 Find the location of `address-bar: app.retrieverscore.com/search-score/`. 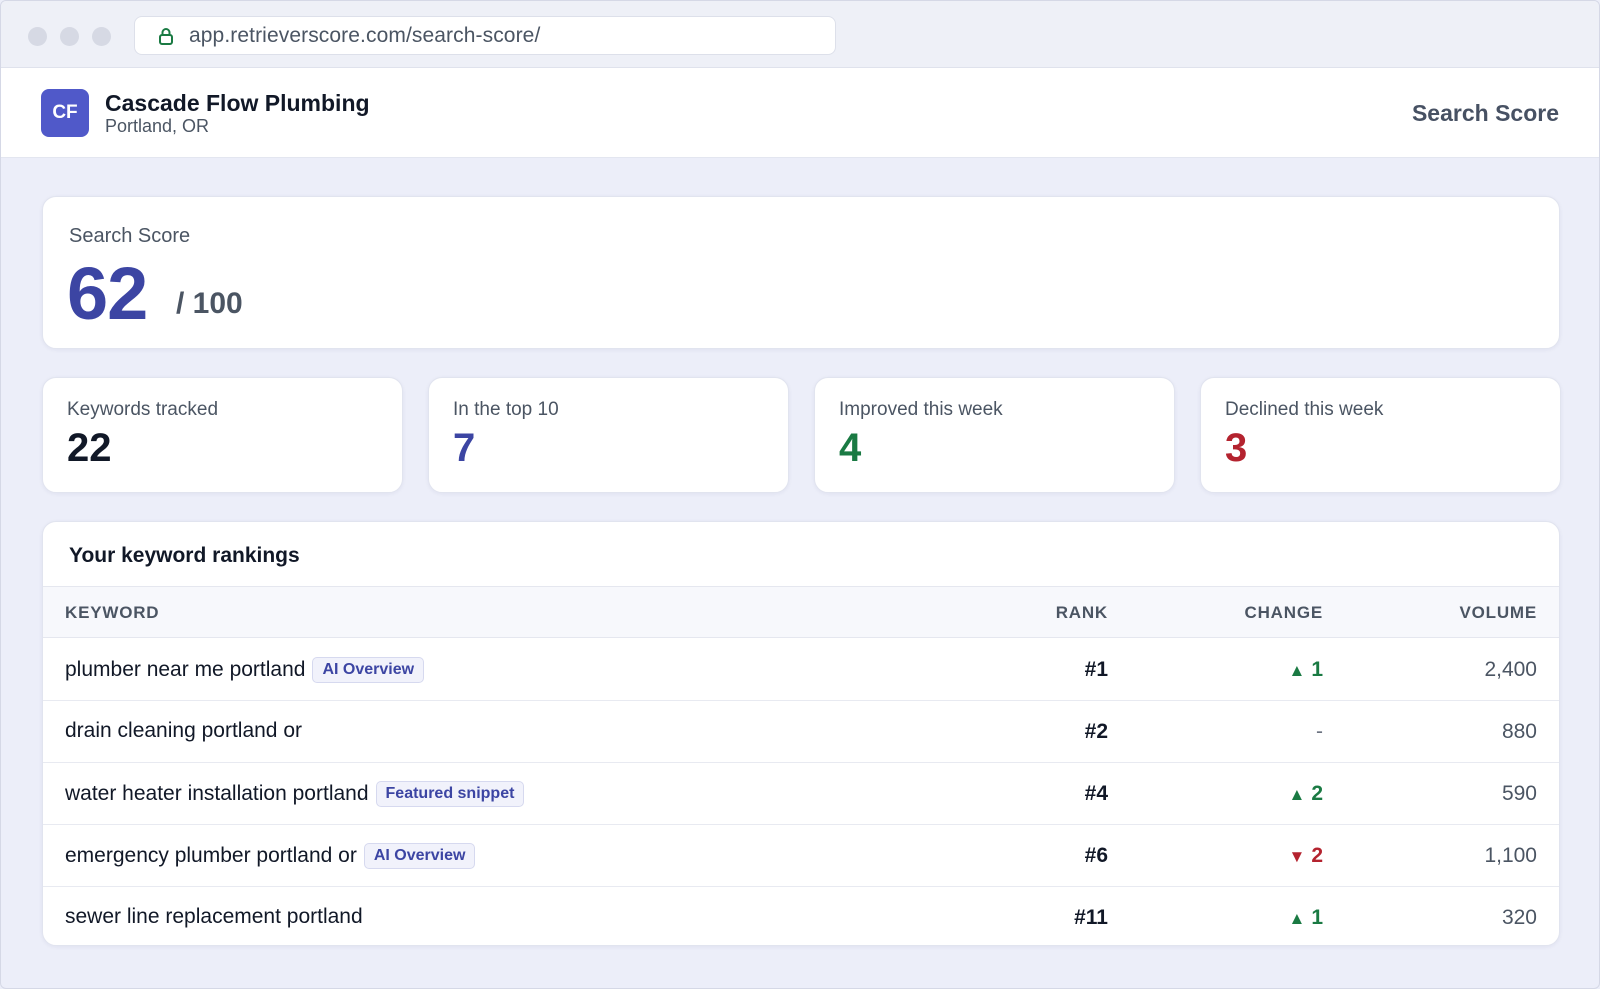

address-bar: app.retrieverscore.com/search-score/ is located at coordinates (485, 35).